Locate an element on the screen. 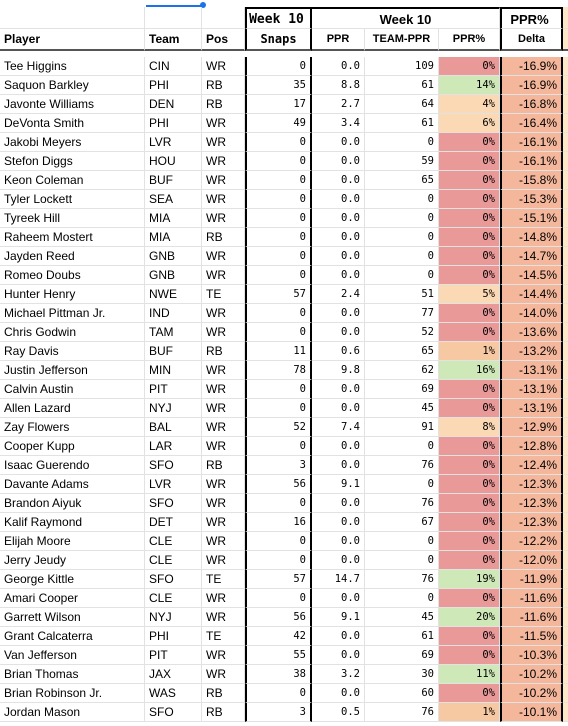  cell-player: Chris Godwin is located at coordinates (72, 332).